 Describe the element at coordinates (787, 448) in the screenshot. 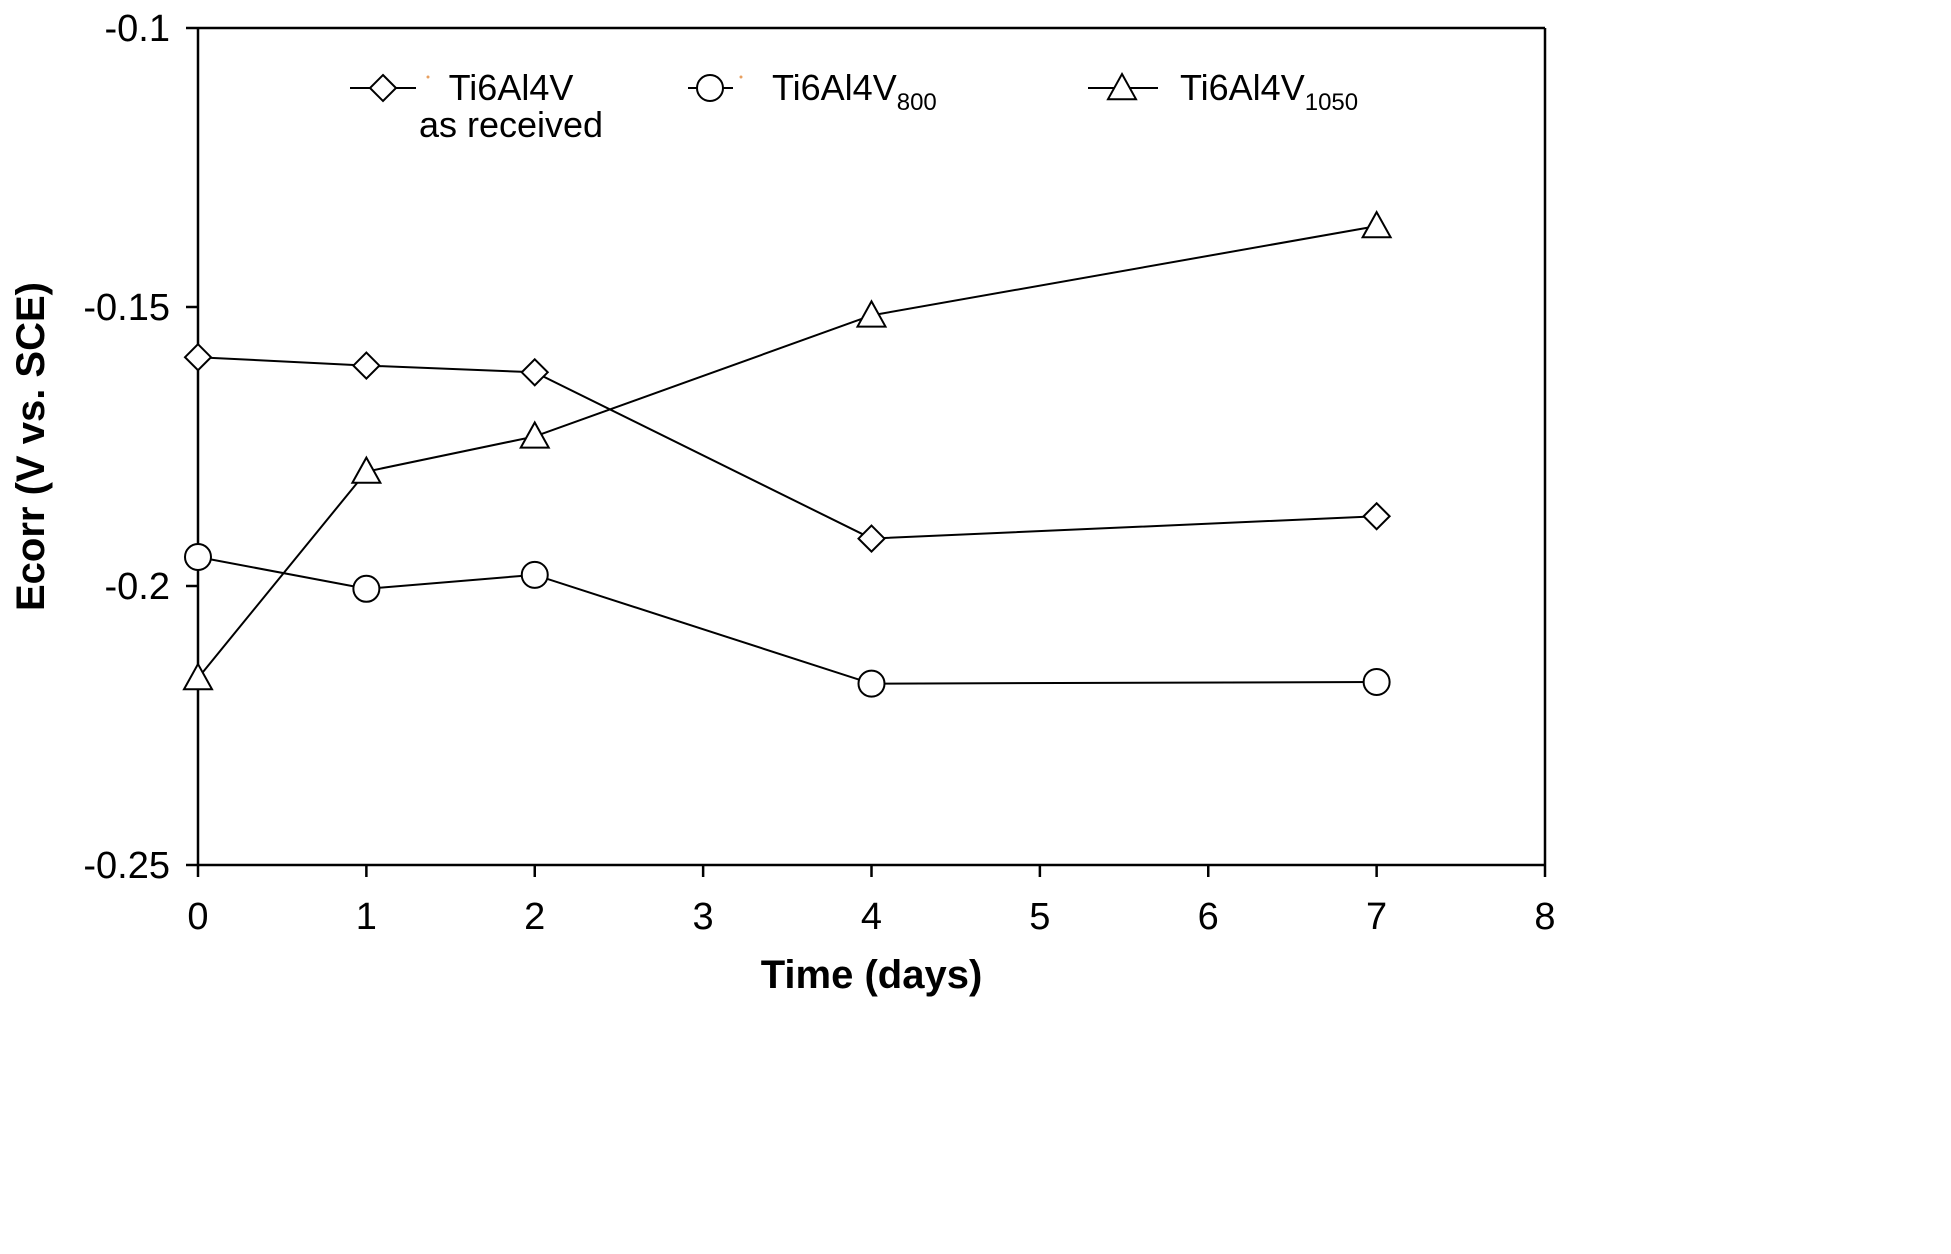

I see `series-line-diamond` at that location.